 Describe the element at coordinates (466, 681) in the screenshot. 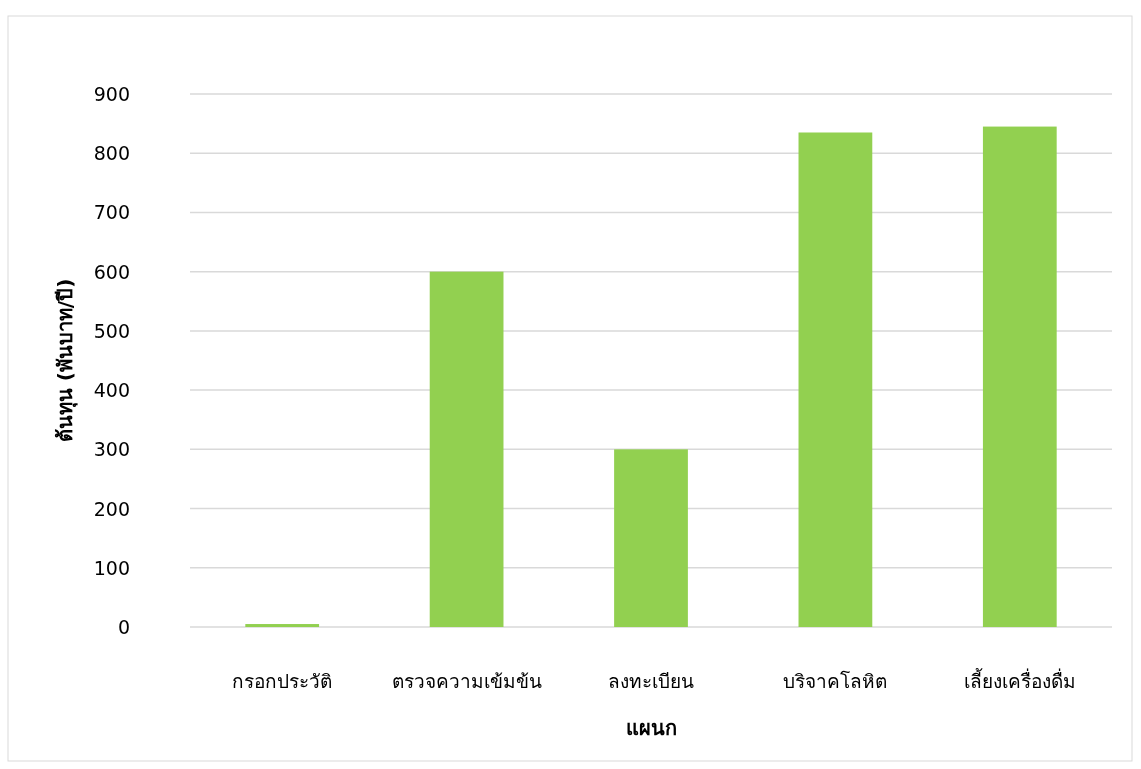

I see `x-tick-label: ตรวจความเข้มข้น` at that location.